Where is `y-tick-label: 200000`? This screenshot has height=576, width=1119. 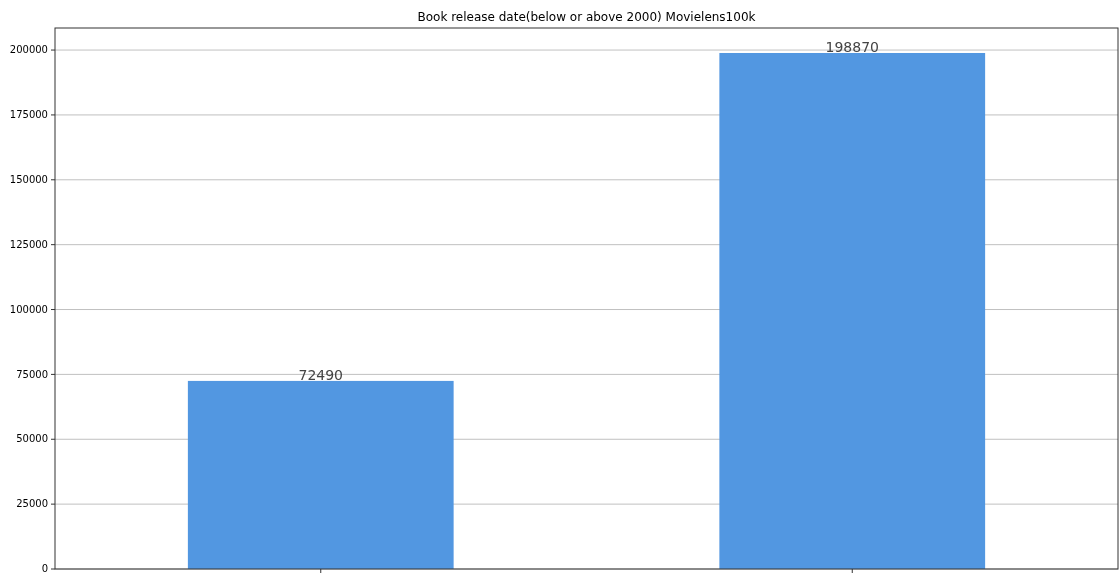 y-tick-label: 200000 is located at coordinates (28, 50).